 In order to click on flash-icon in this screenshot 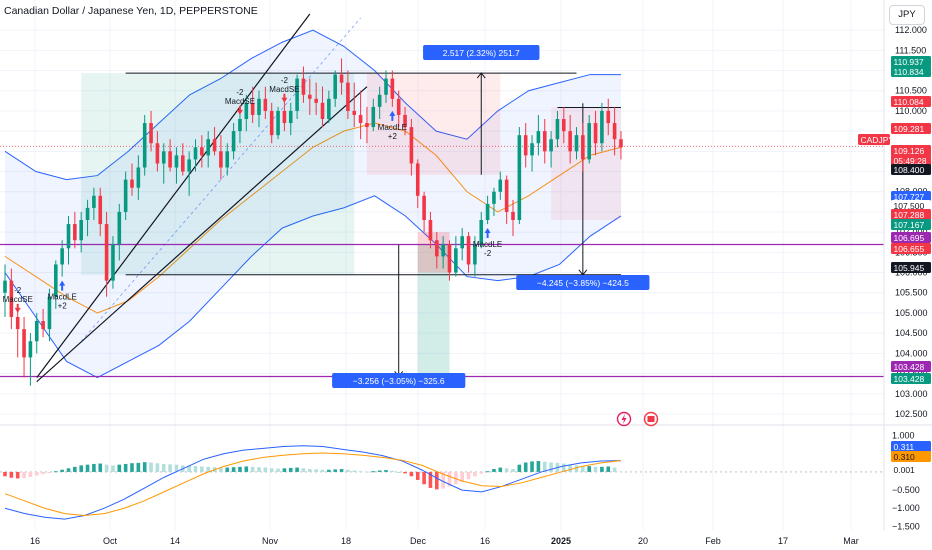, I will do `click(624, 419)`.